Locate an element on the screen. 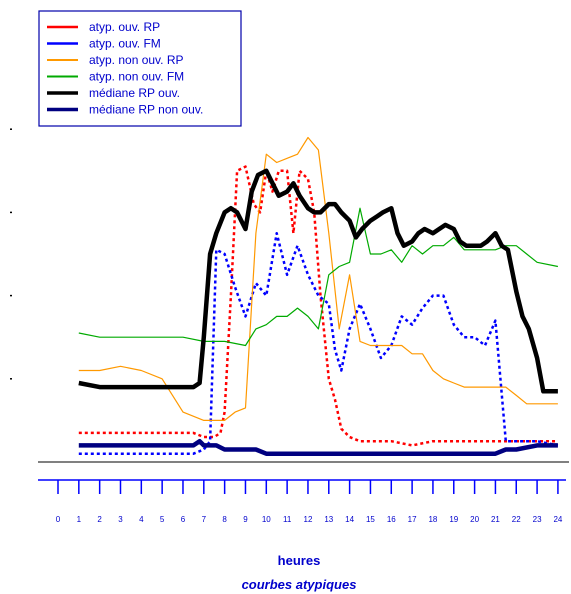  x-tick-label-4: 4 is located at coordinates (141, 519).